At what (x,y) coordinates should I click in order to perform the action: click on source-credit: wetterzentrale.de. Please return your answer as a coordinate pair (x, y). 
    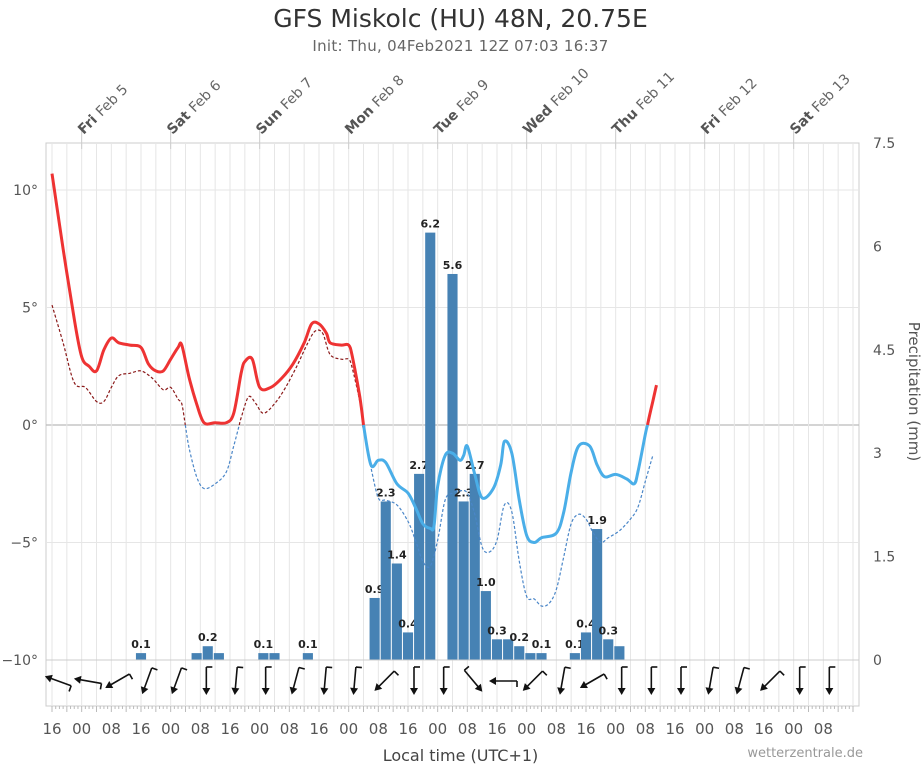
    Looking at the image, I should click on (805, 753).